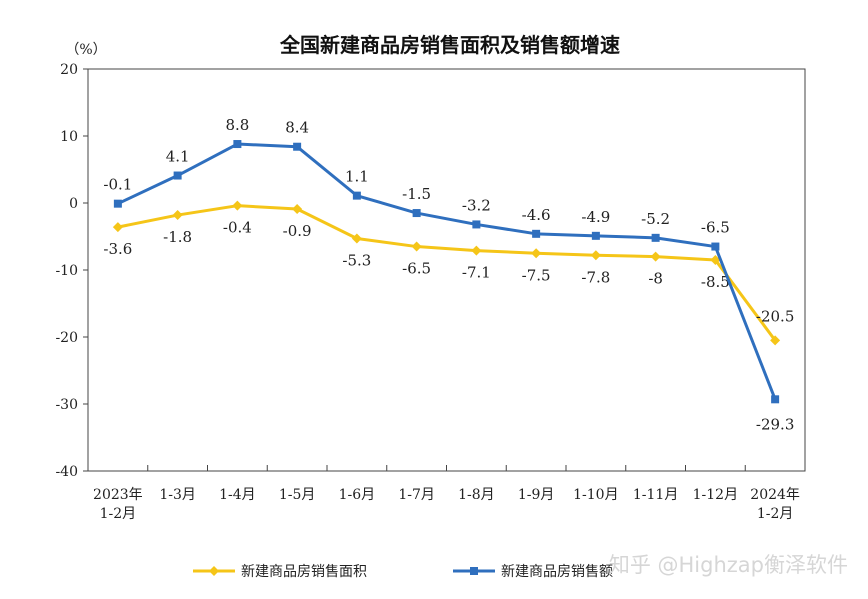 Image resolution: width=868 pixels, height=599 pixels. Describe the element at coordinates (775, 495) in the screenshot. I see `x-tick-label: 2024年` at that location.